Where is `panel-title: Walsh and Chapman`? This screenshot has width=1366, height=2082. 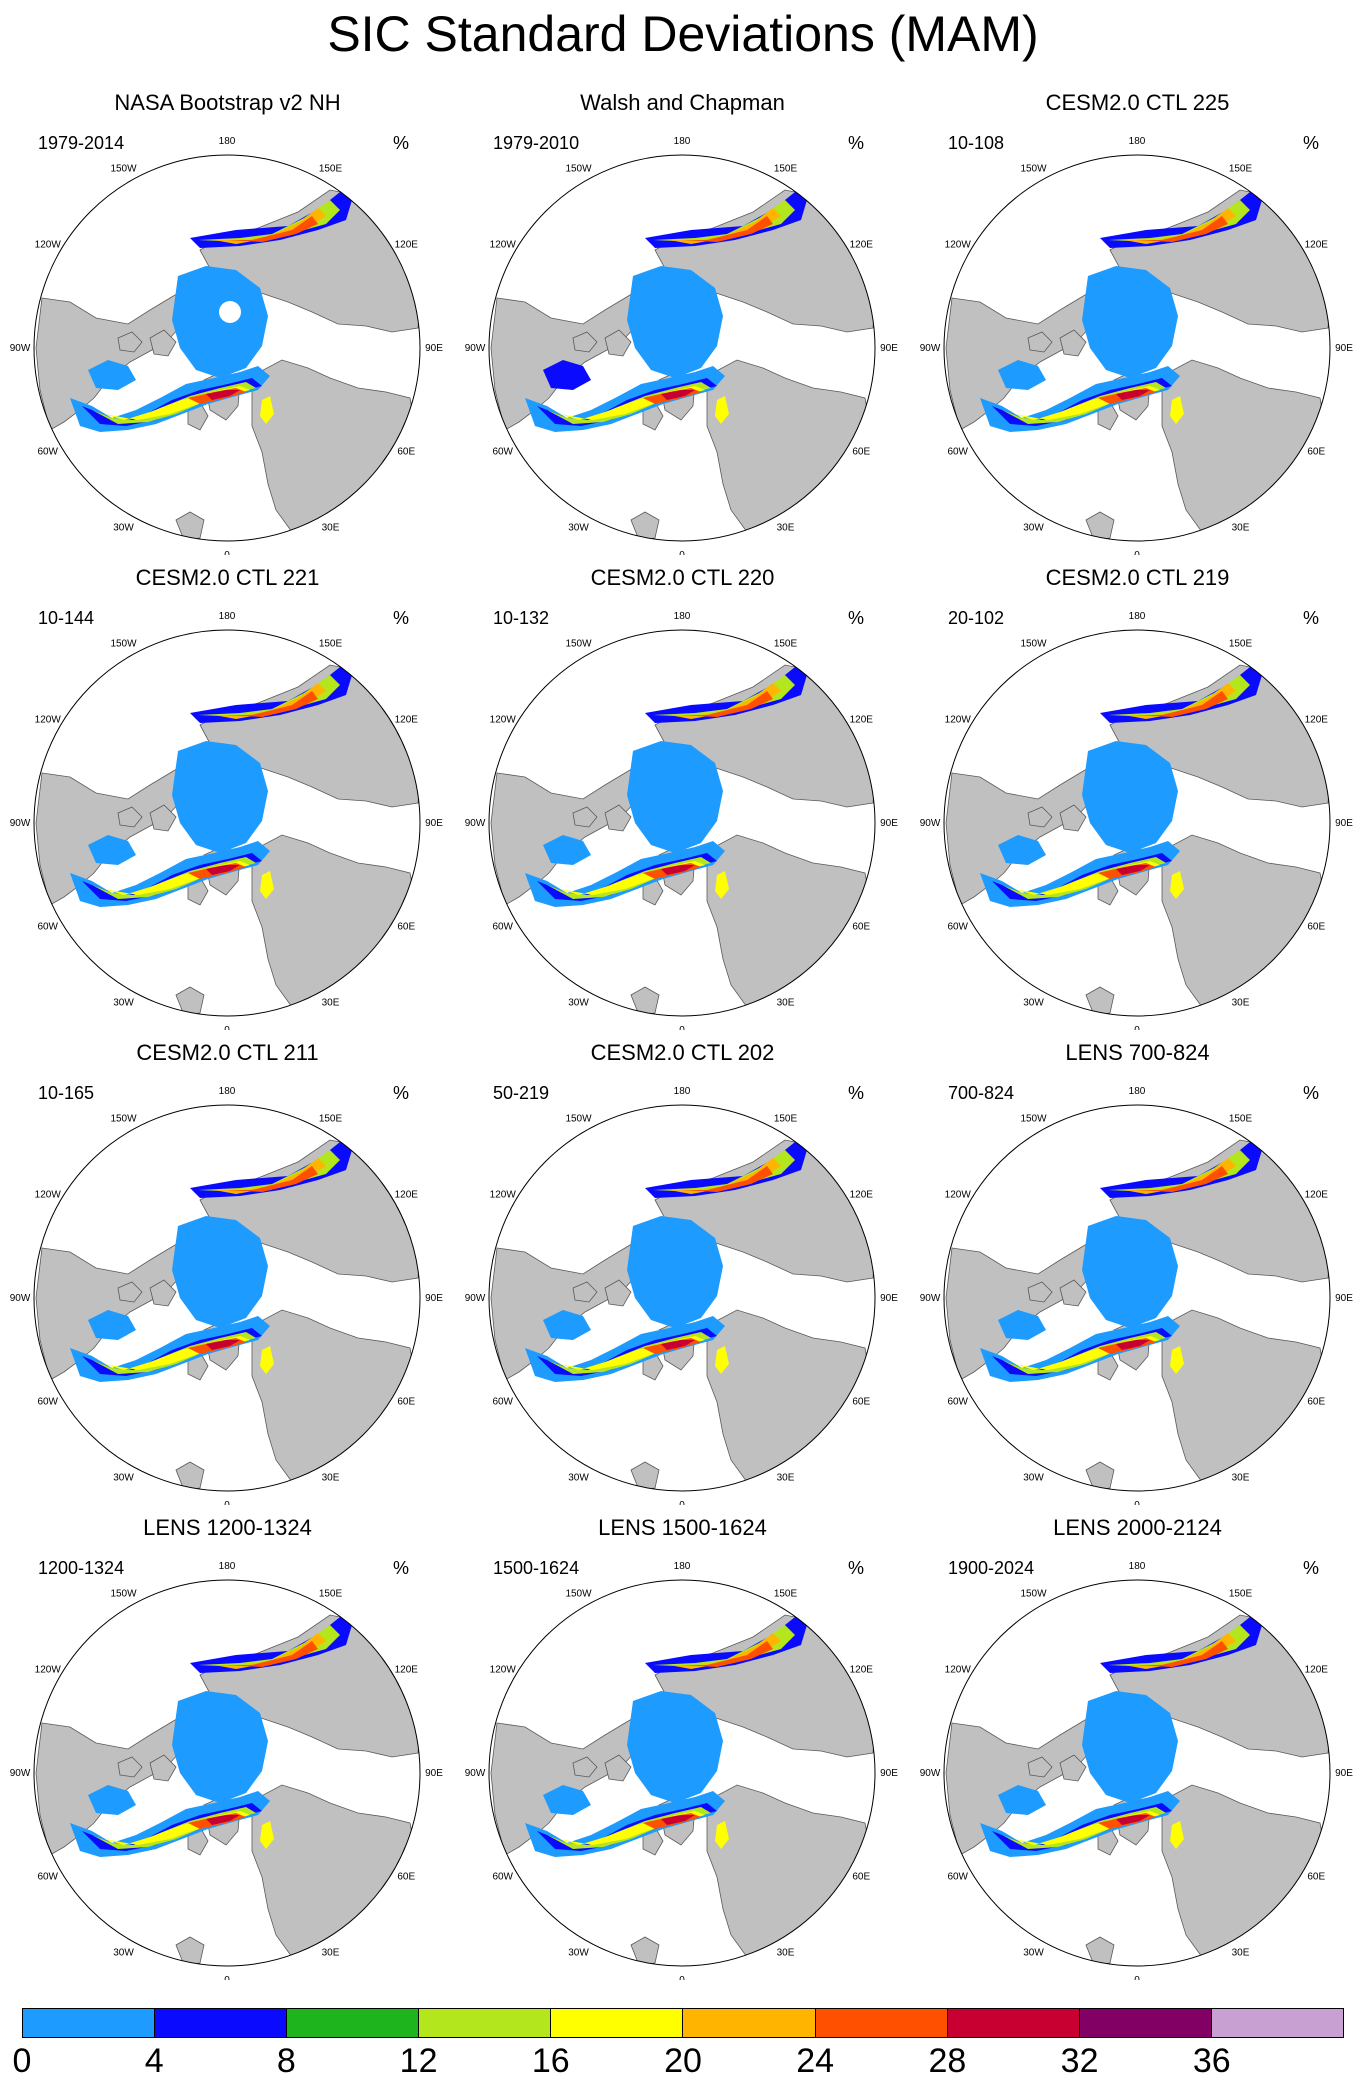
panel-title: Walsh and Chapman is located at coordinates (682, 102).